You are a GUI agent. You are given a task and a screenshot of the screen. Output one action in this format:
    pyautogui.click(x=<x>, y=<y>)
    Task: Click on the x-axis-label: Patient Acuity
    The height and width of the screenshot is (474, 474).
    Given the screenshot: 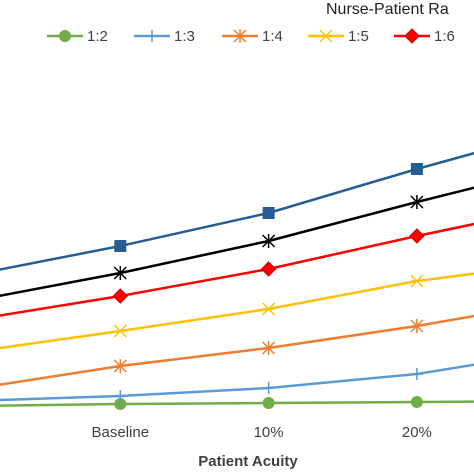 What is the action you would take?
    pyautogui.click(x=248, y=461)
    